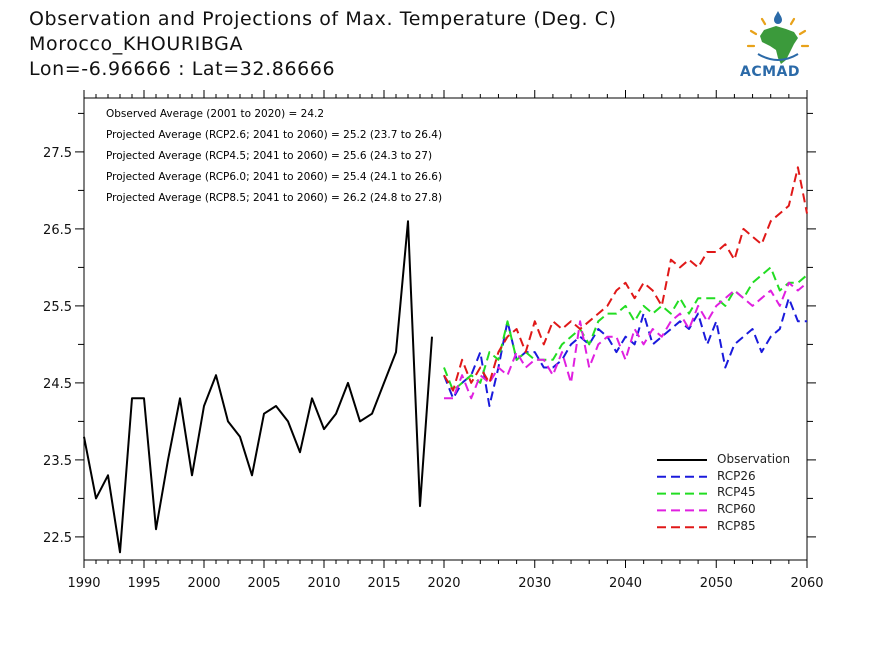 The image size is (879, 659). Describe the element at coordinates (682, 494) in the screenshot. I see `legend-swatches` at that location.